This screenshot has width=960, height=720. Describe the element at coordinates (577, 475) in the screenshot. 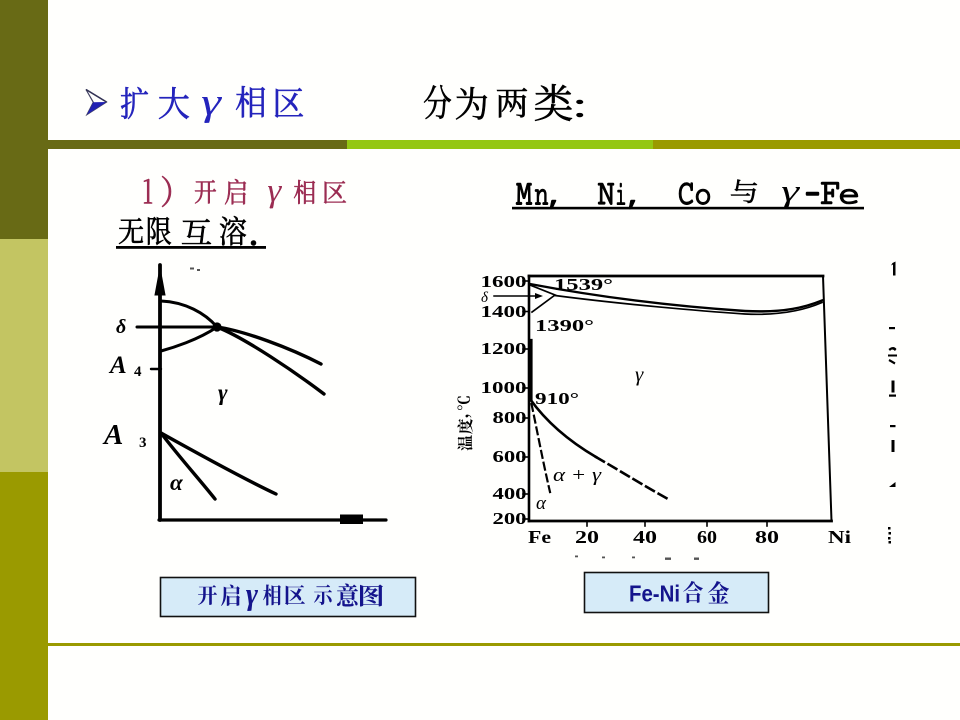

I see `svg-text: α + γ` at that location.